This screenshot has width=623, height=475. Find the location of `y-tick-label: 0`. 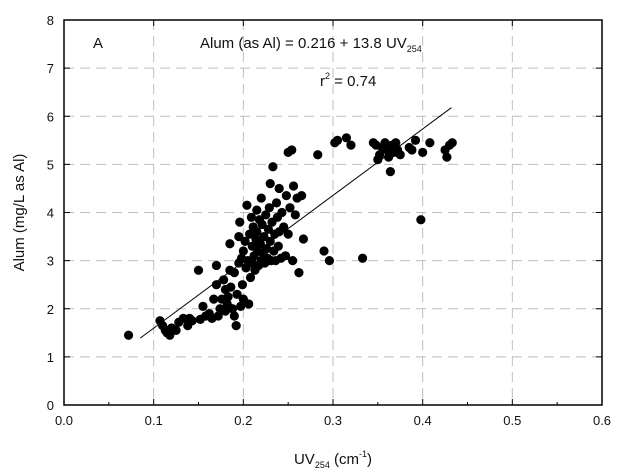

y-tick-label: 0 is located at coordinates (50, 405).